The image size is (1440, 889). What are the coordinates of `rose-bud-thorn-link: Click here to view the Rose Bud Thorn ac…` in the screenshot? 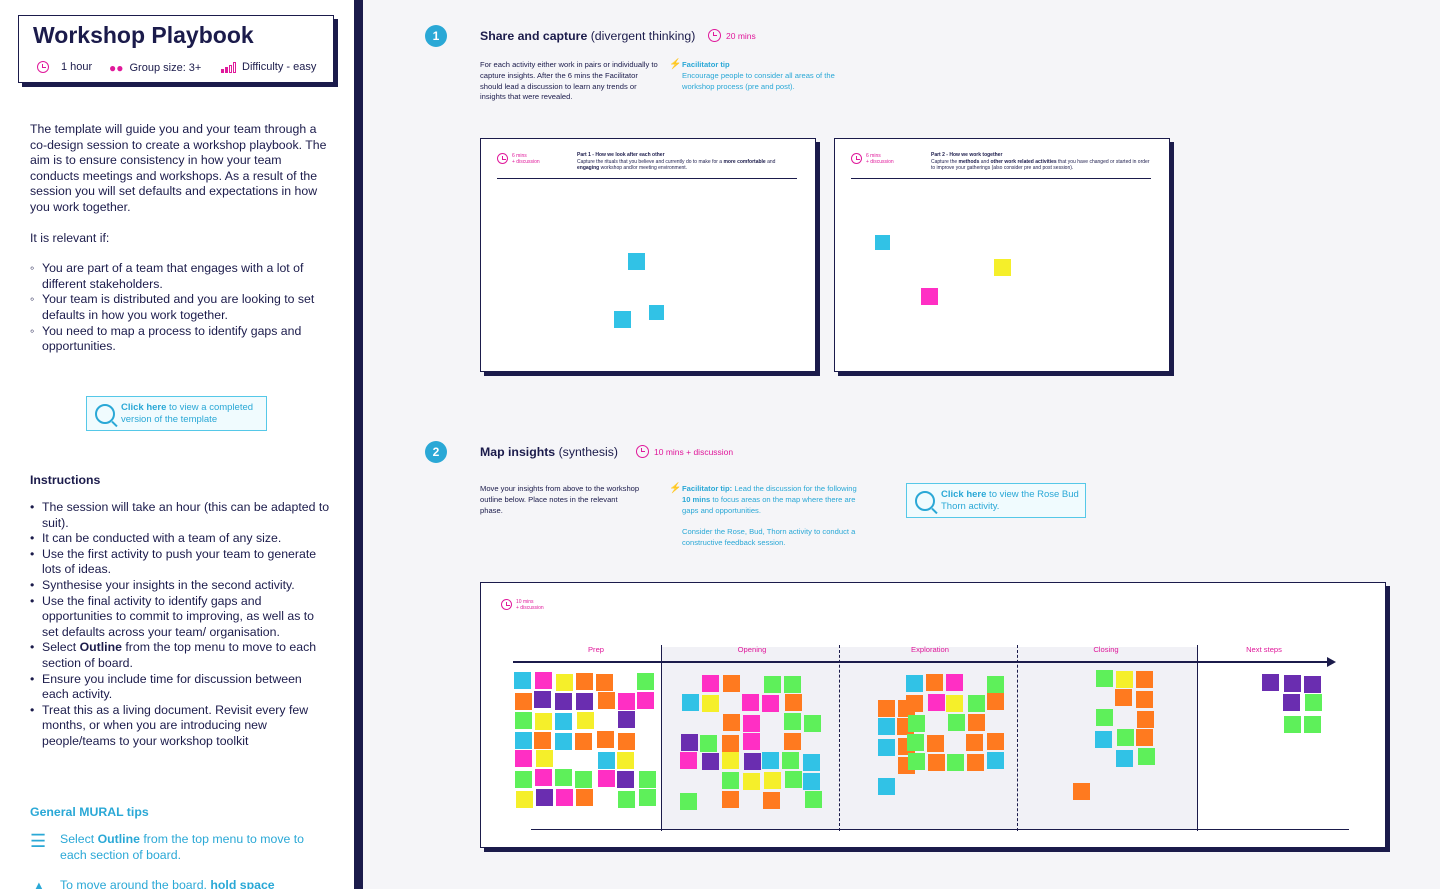 It's located at (996, 500).